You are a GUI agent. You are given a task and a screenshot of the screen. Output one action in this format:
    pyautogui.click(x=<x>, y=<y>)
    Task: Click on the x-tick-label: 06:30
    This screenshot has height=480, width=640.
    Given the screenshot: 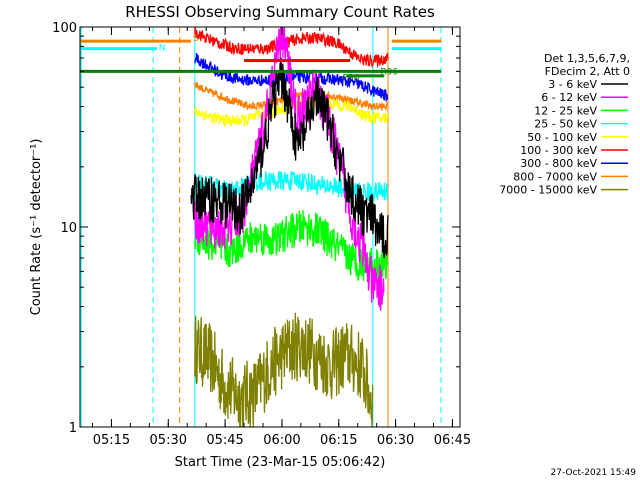 What is the action you would take?
    pyautogui.click(x=395, y=440)
    